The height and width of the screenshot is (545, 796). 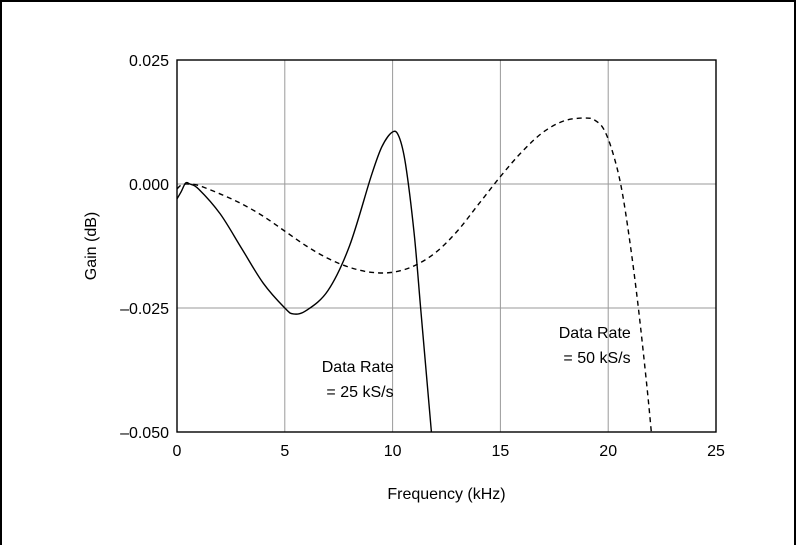 I want to click on x-tick-label: 0, so click(x=177, y=451).